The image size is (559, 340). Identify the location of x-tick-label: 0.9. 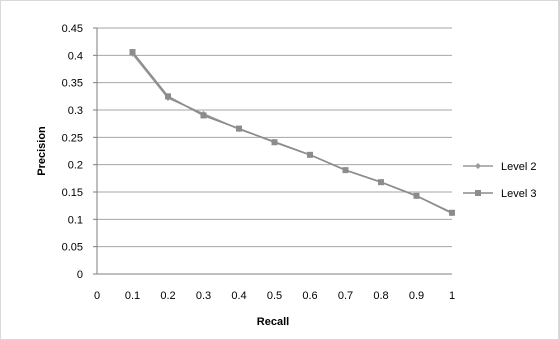
(416, 296).